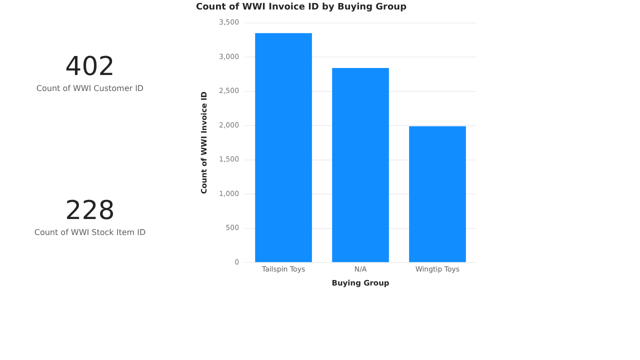 The height and width of the screenshot is (360, 640). Describe the element at coordinates (90, 232) in the screenshot. I see `category-label: Count of WWI Stock Item ID` at that location.